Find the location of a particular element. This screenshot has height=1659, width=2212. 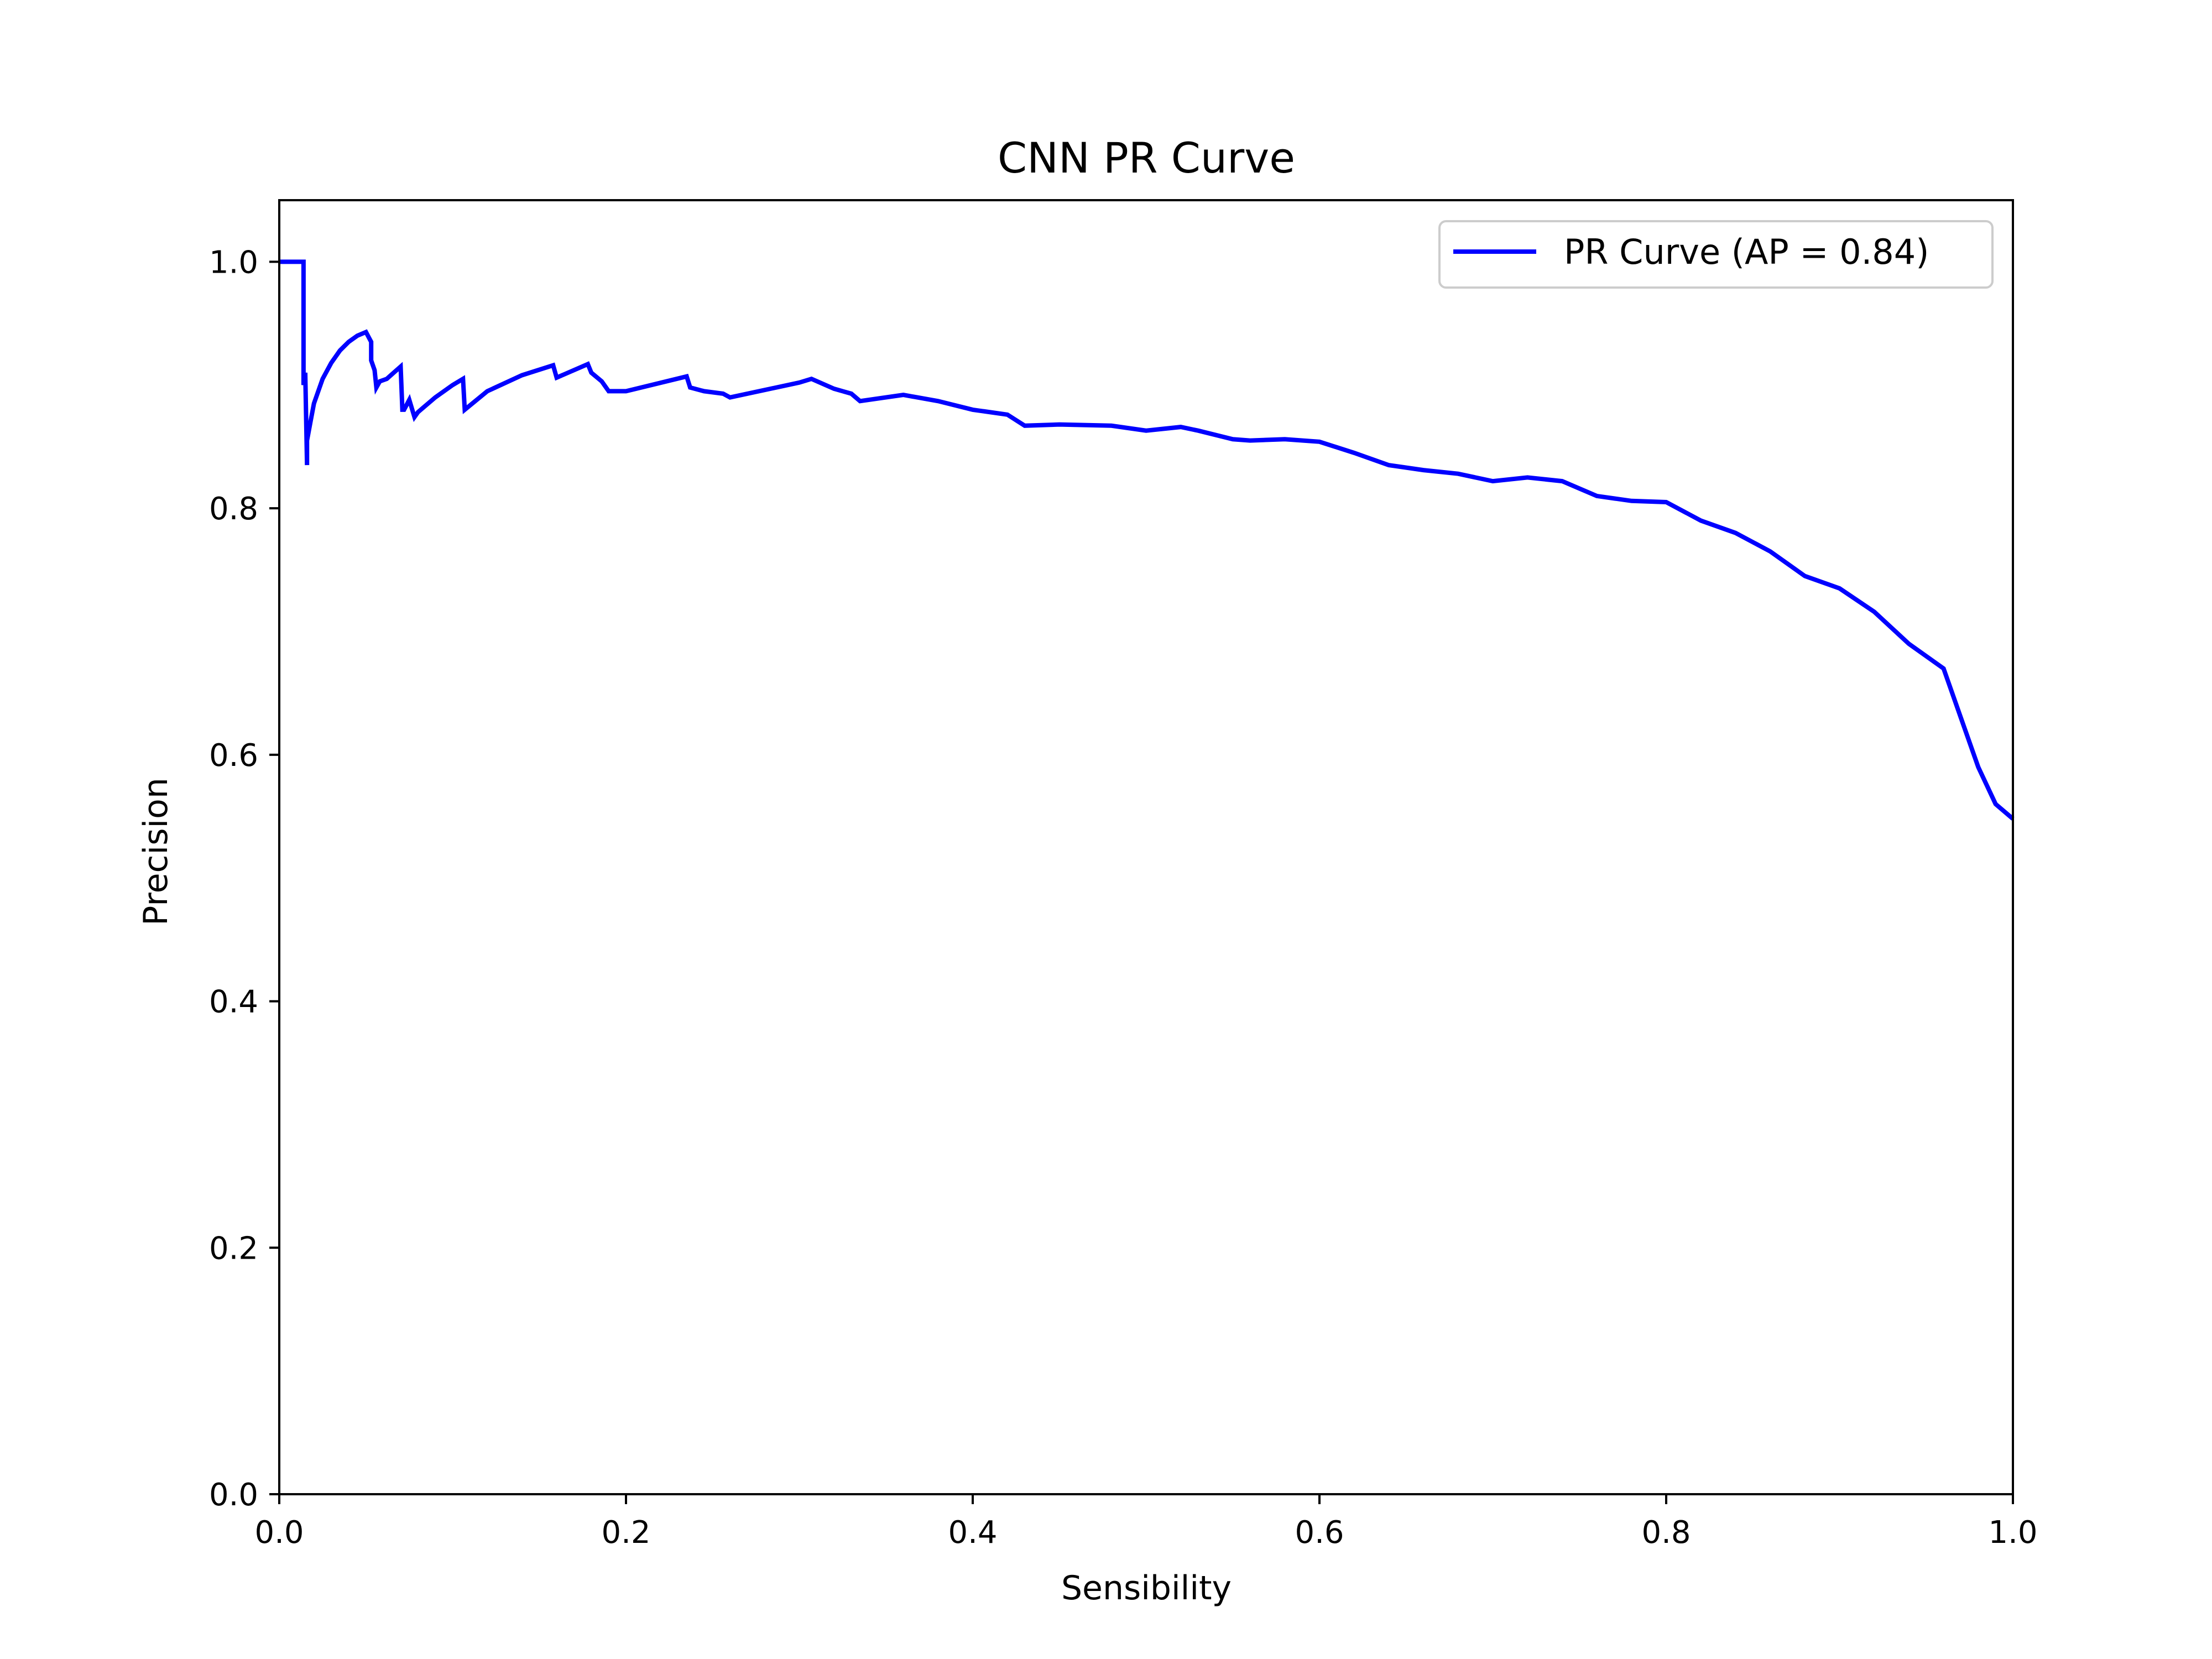

x-axis-ticks: 0.0 0.2 0.4 0.6 0.8 1.0 is located at coordinates (1146, 1523).